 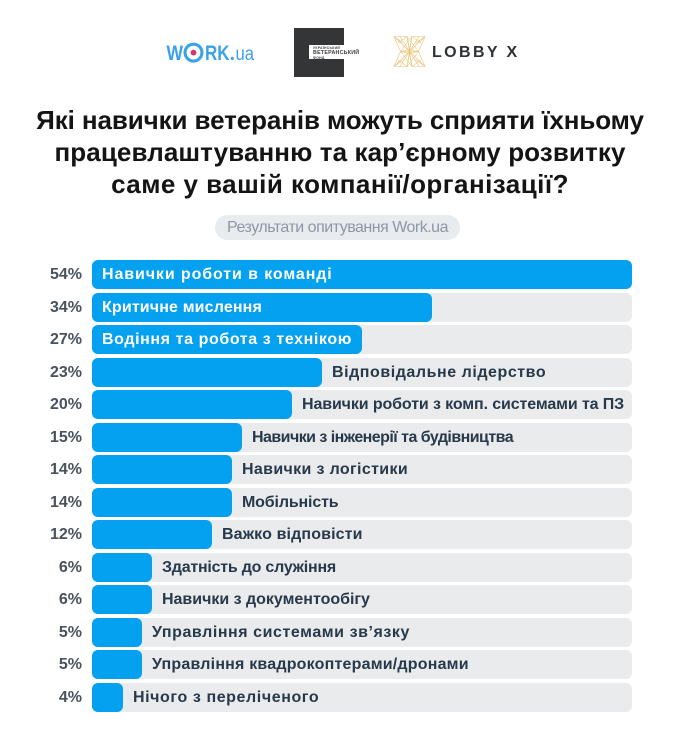 I want to click on svg-text: ua, so click(x=245, y=54).